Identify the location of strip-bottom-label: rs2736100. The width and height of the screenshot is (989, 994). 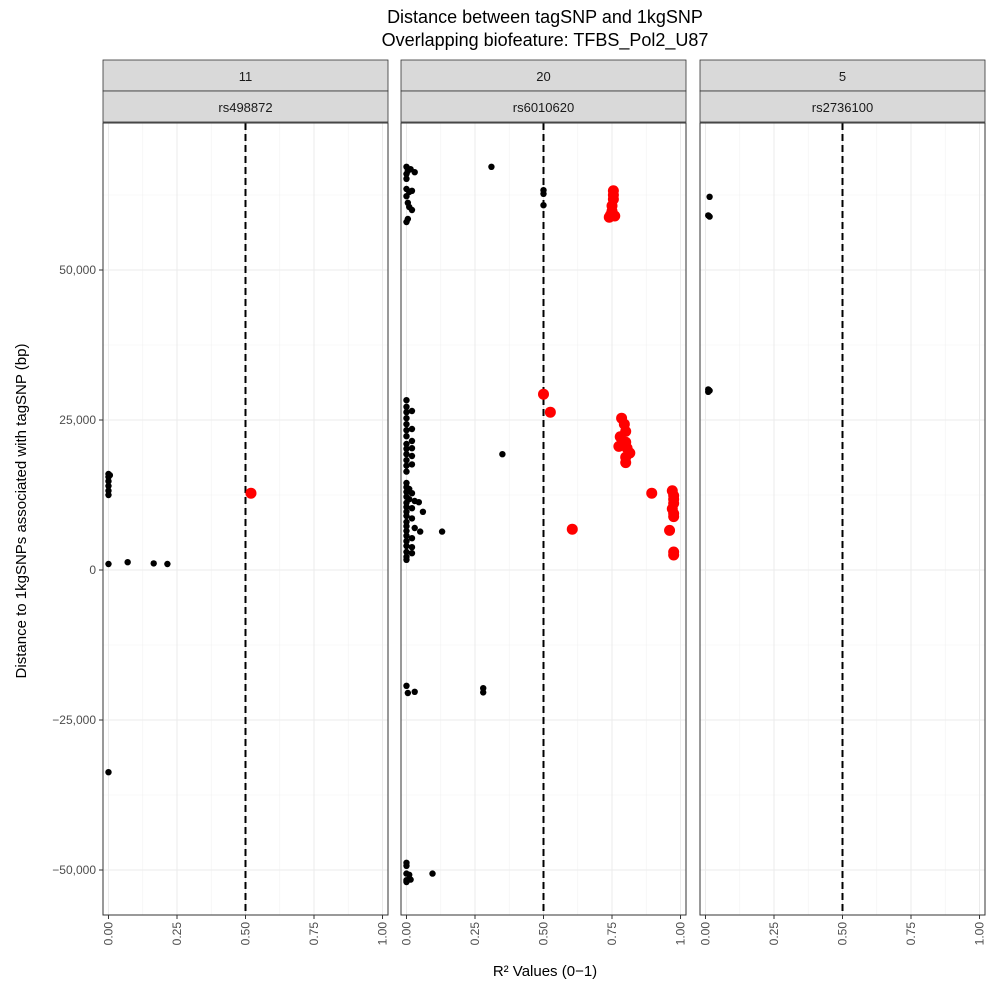
(842, 107).